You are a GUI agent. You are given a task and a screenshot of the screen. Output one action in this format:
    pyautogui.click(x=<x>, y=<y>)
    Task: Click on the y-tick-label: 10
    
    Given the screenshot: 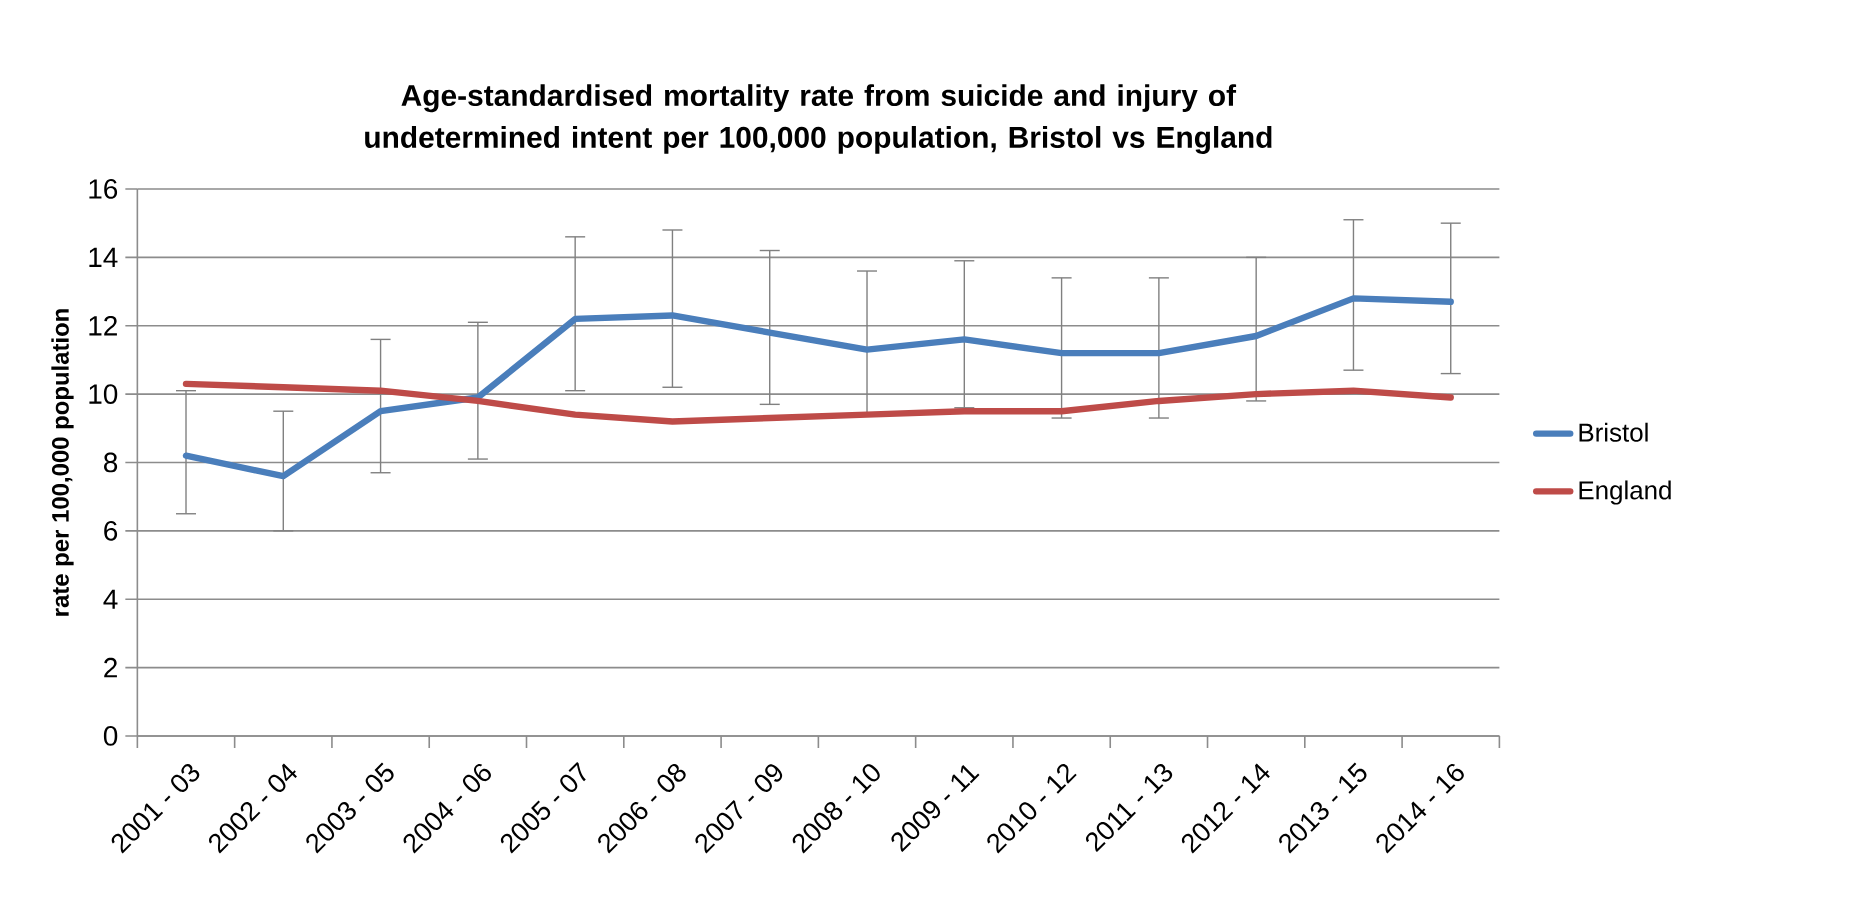 What is the action you would take?
    pyautogui.click(x=103, y=394)
    